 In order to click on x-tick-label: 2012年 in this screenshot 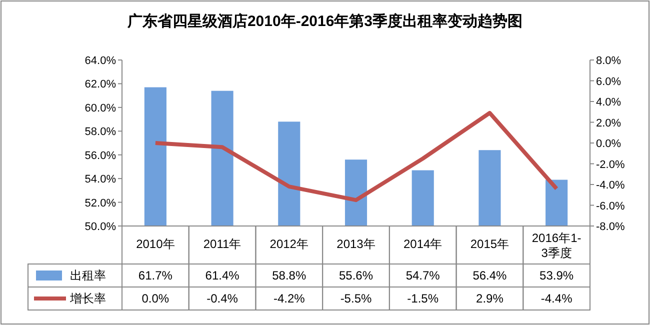, I will do `click(289, 244)`.